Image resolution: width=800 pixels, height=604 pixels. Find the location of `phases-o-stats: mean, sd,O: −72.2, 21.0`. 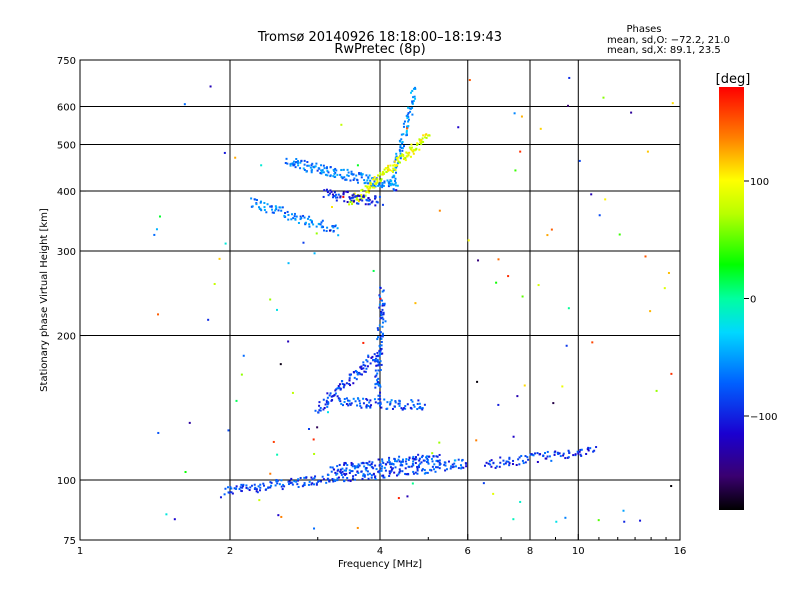

phases-o-stats: mean, sd,O: −72.2, 21.0 is located at coordinates (668, 40).